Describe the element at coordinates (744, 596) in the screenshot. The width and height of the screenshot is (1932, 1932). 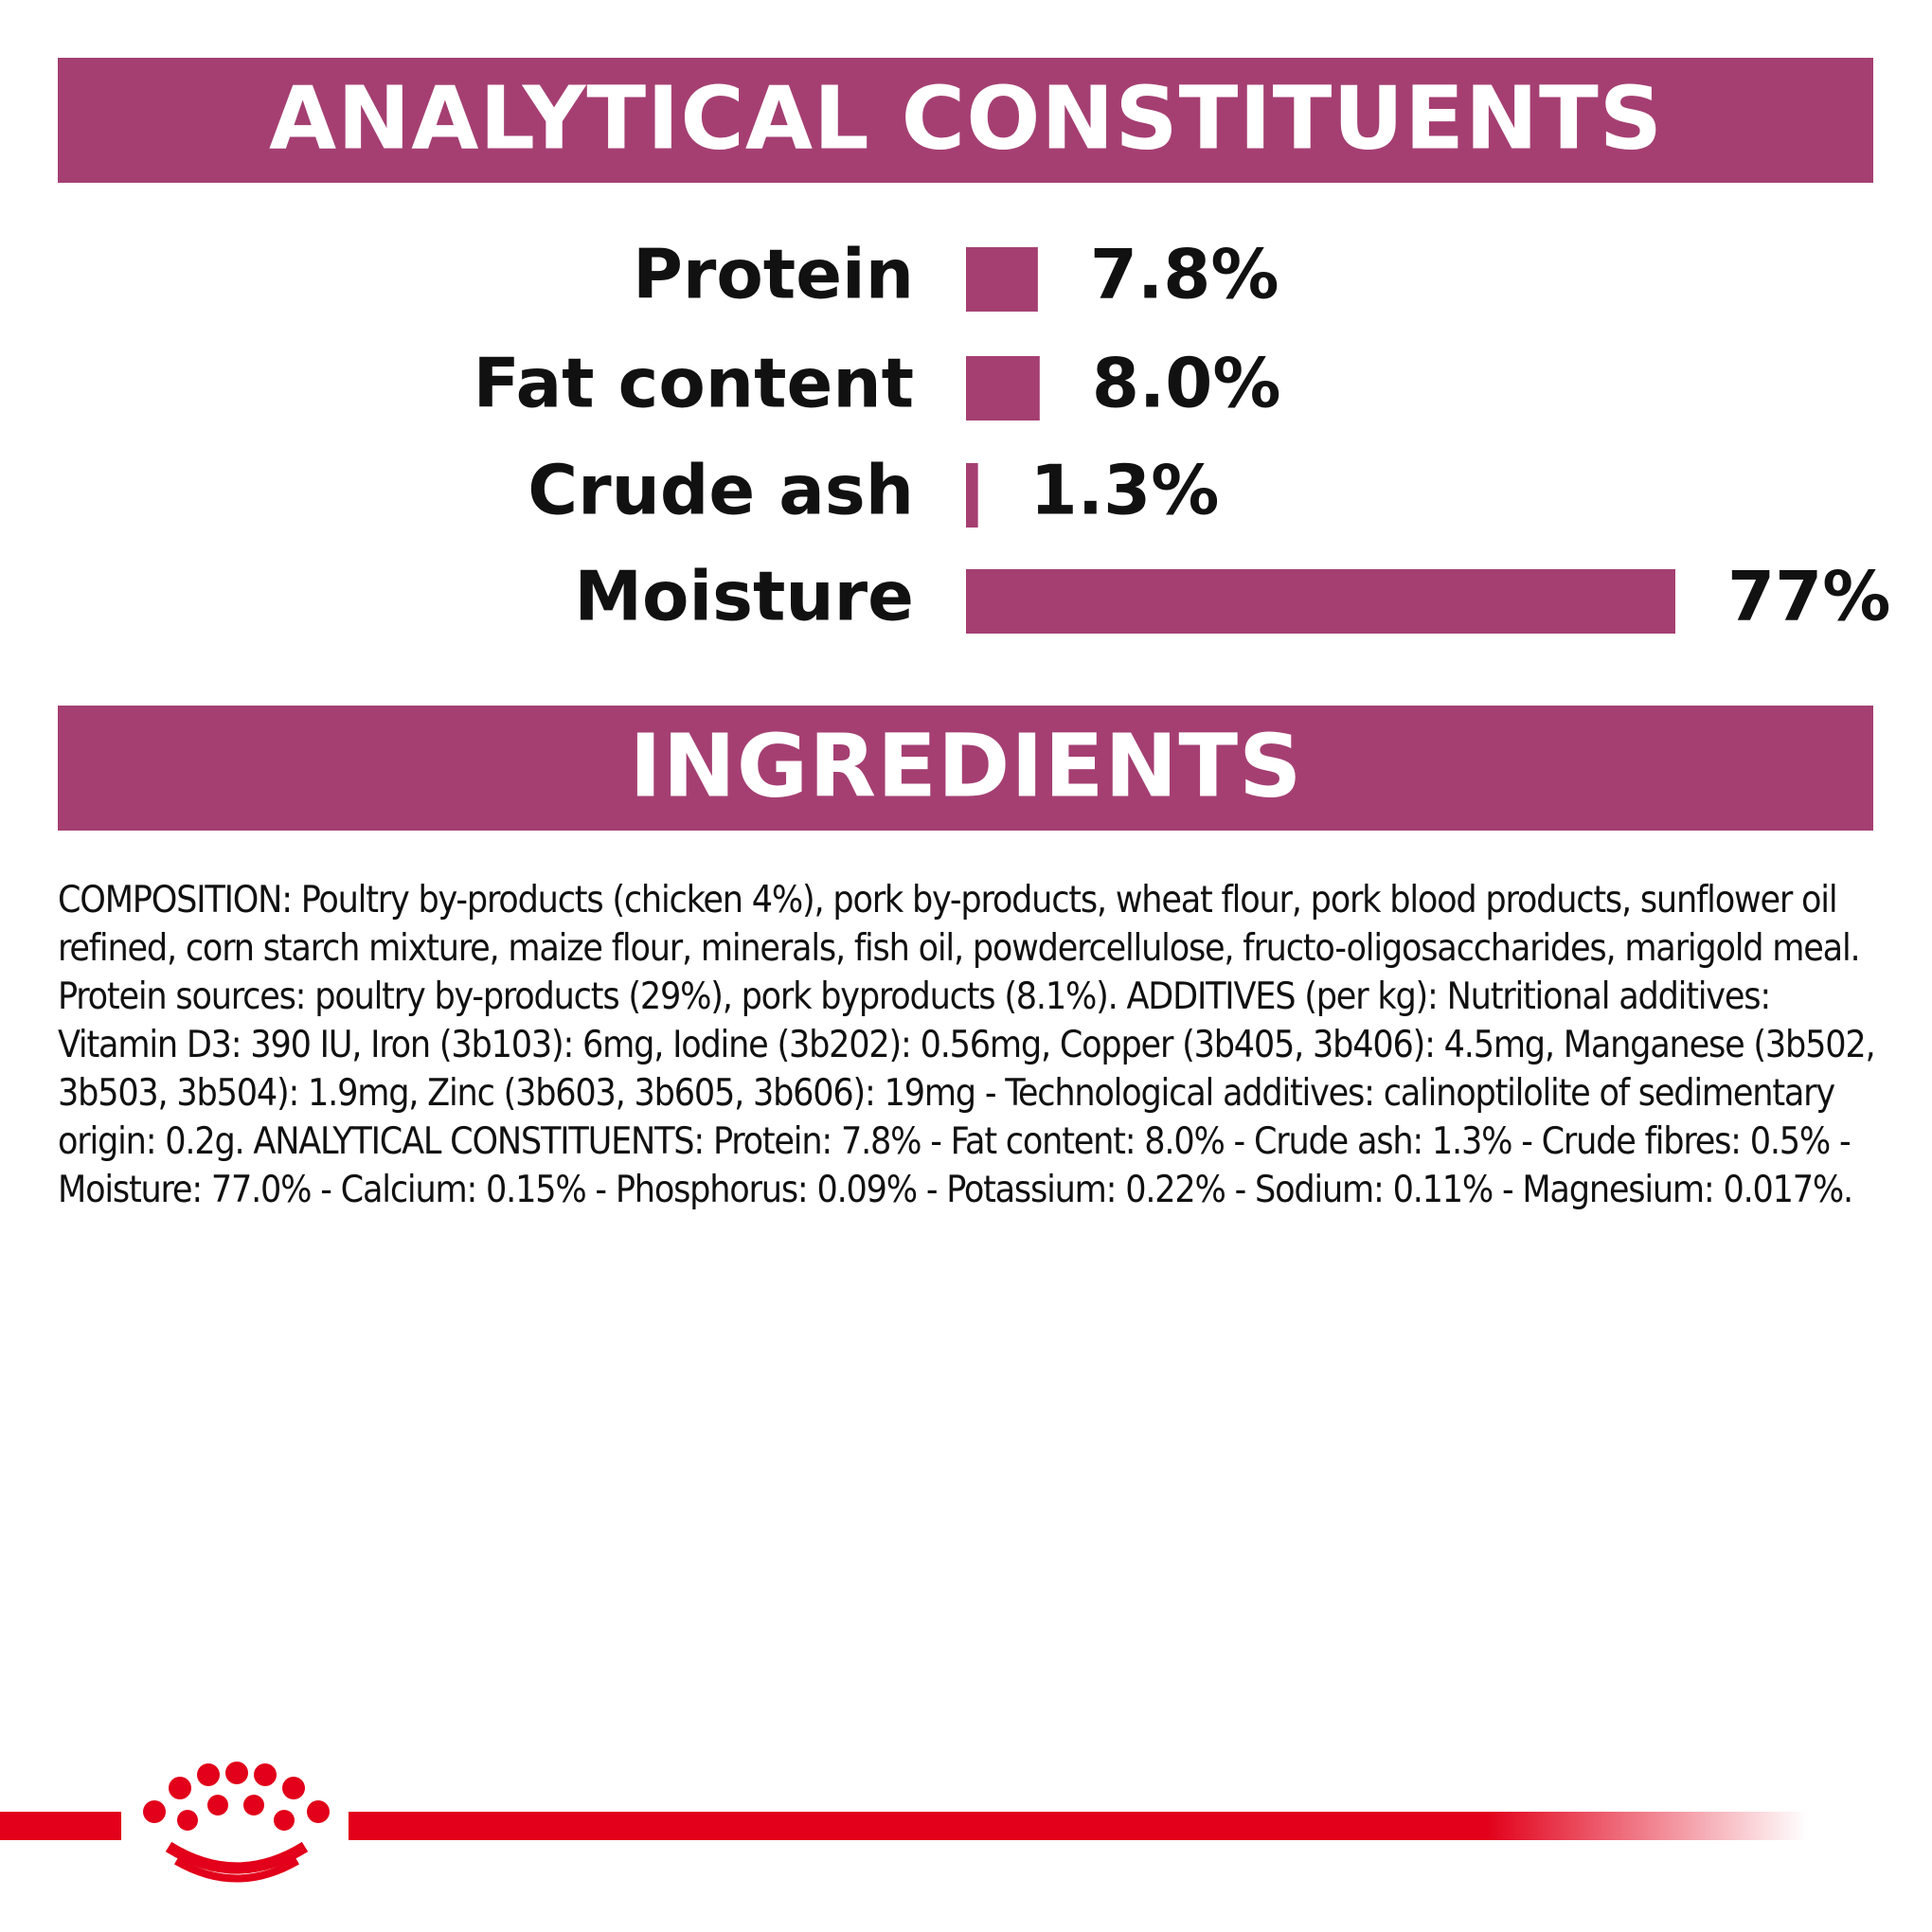
I see `category-label: Moisture` at that location.